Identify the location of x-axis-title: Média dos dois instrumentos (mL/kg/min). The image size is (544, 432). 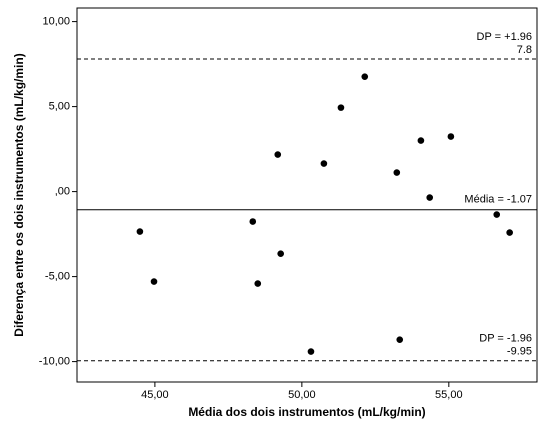
(306, 412).